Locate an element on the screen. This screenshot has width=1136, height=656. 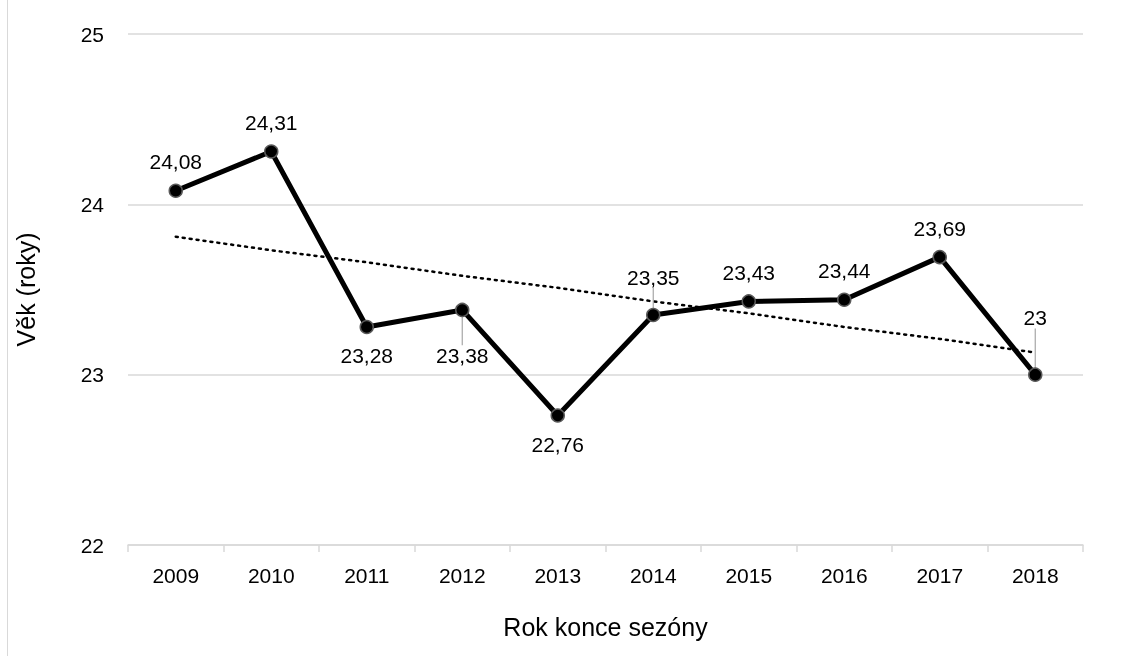
x-tick-label: 2010 is located at coordinates (271, 575).